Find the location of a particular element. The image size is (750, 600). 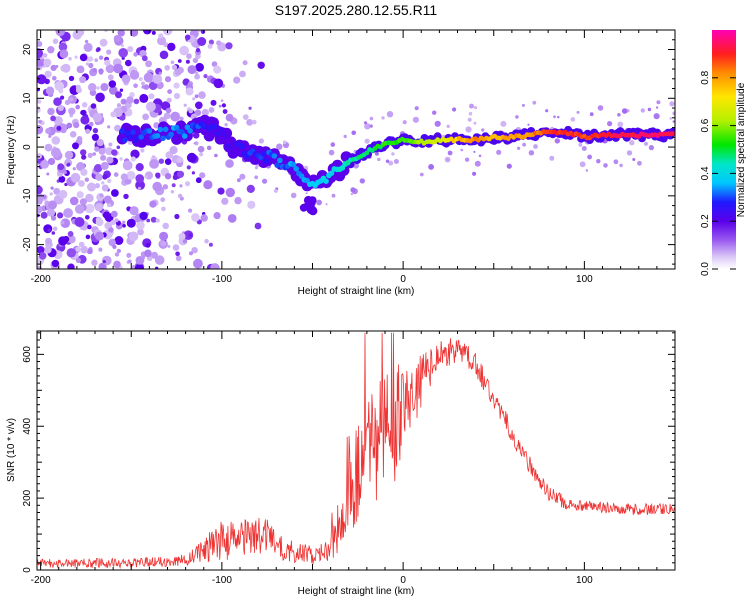

ridge-blob is located at coordinates (313, 211).